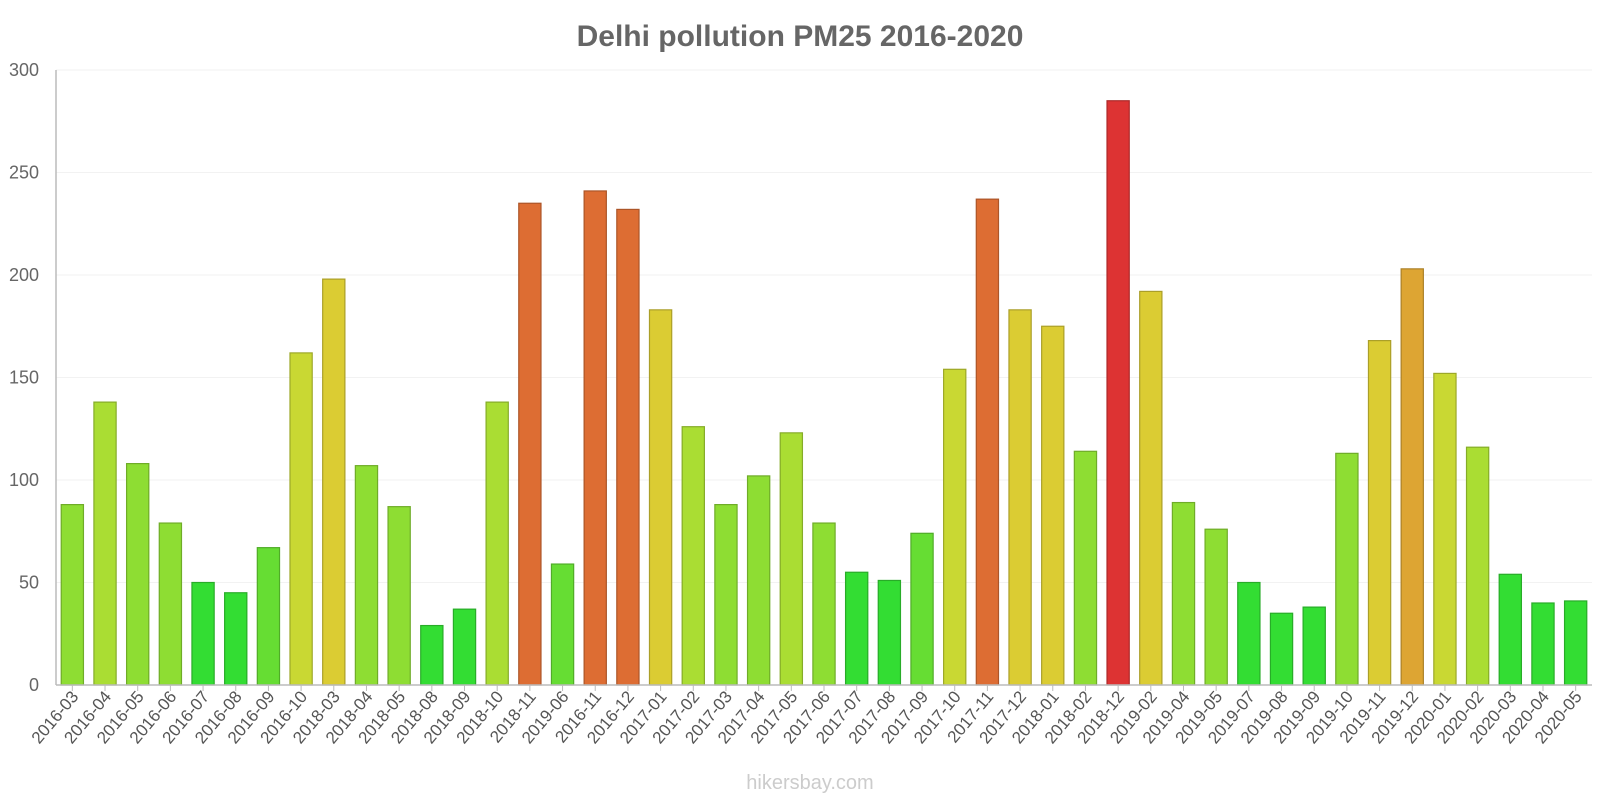 The height and width of the screenshot is (800, 1600). What do you see at coordinates (24, 70) in the screenshot?
I see `y-tick-label: 300` at bounding box center [24, 70].